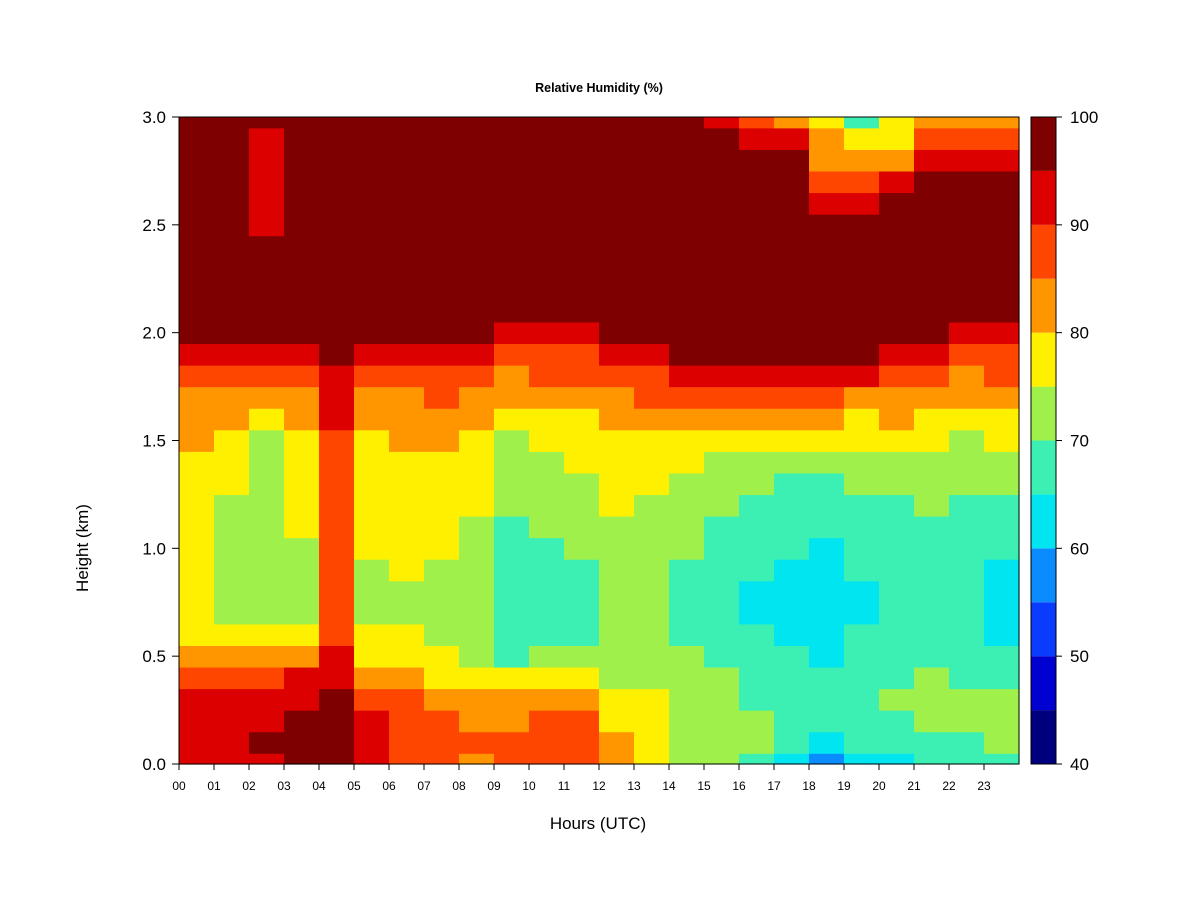  Describe the element at coordinates (459, 786) in the screenshot. I see `x-tick-label: 08` at that location.